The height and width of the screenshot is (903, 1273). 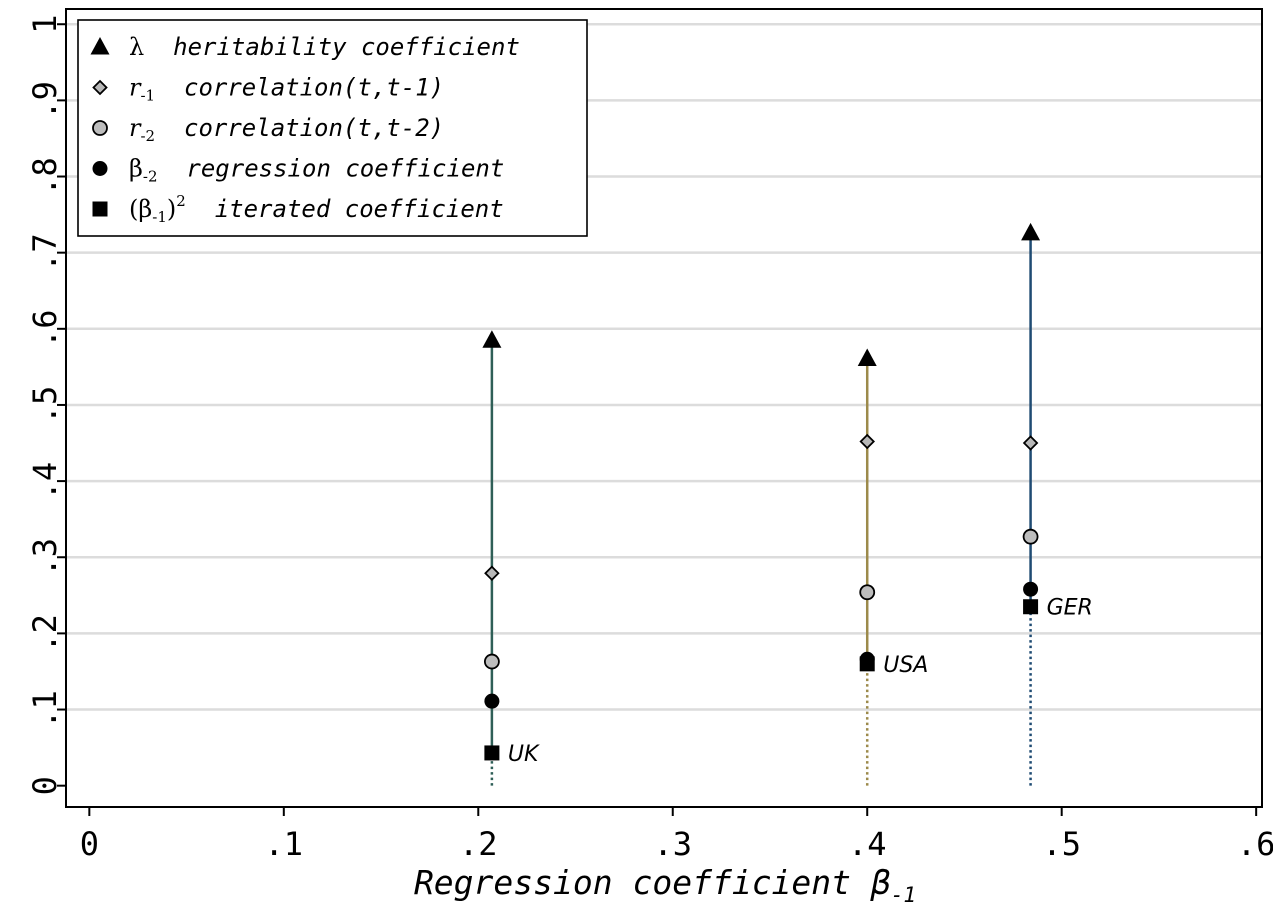 I want to click on legend-item-beta1sq: (β-1)2 iterated coefficient, so click(x=298, y=209).